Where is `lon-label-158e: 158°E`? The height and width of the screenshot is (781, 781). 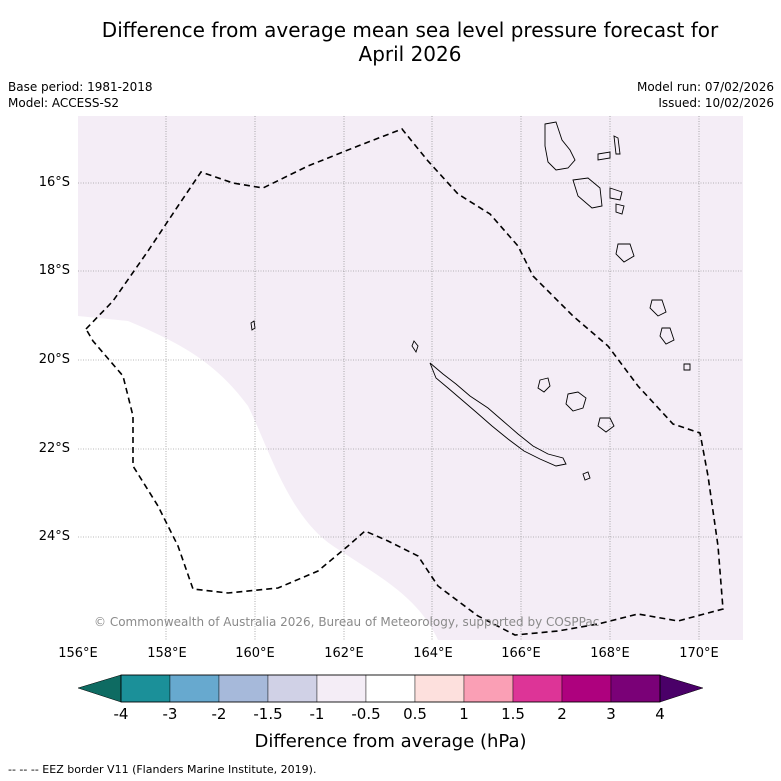
lon-label-158e: 158°E is located at coordinates (167, 653).